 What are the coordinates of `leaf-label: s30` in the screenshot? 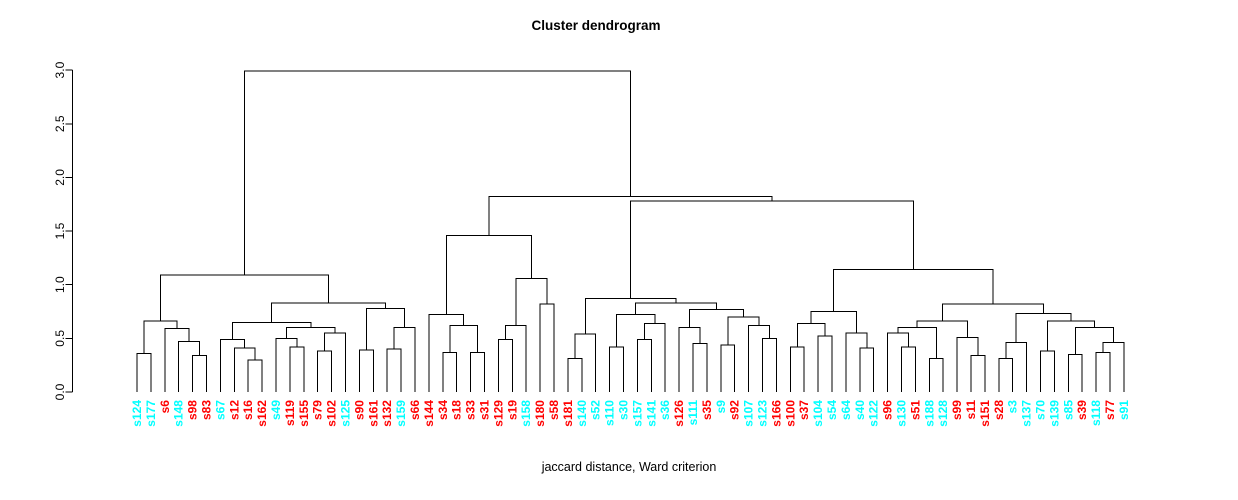 It's located at (624, 410).